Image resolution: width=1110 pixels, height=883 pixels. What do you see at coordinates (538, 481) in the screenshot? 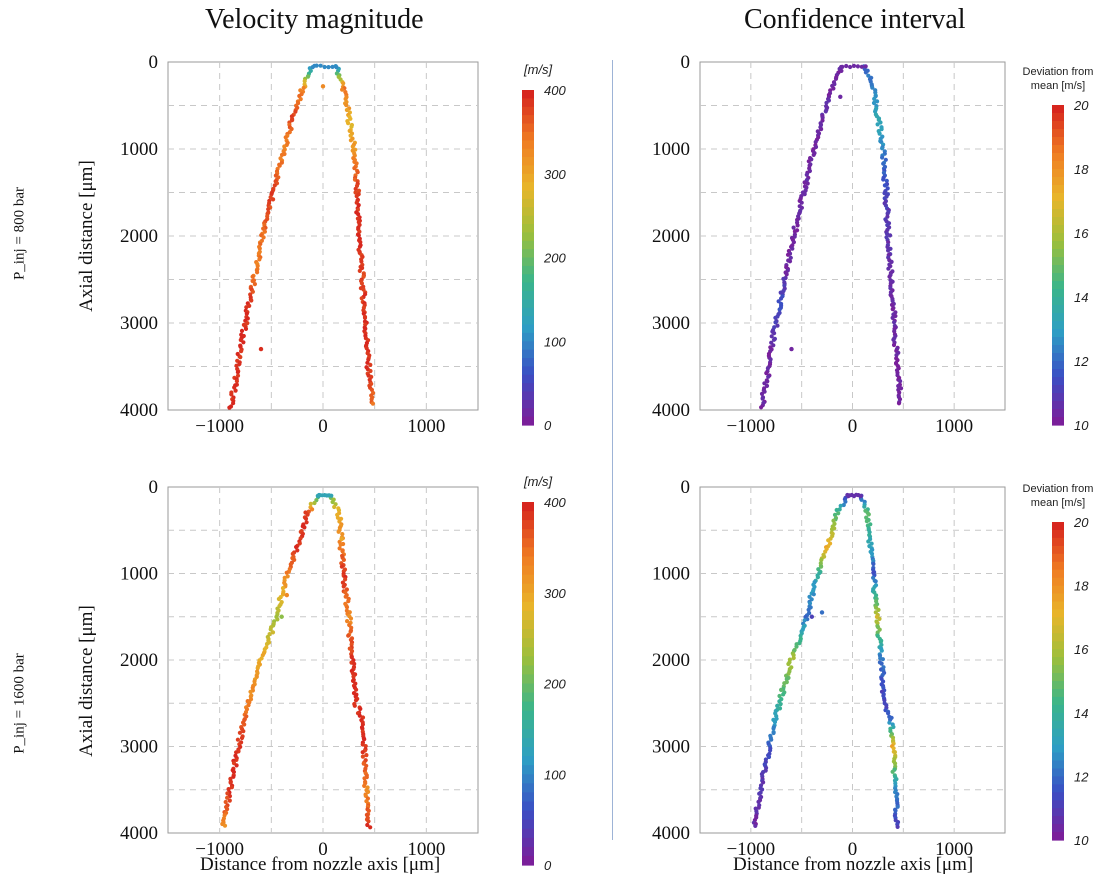
I see `colorbar-title-velocity-1600: [m/s]` at bounding box center [538, 481].